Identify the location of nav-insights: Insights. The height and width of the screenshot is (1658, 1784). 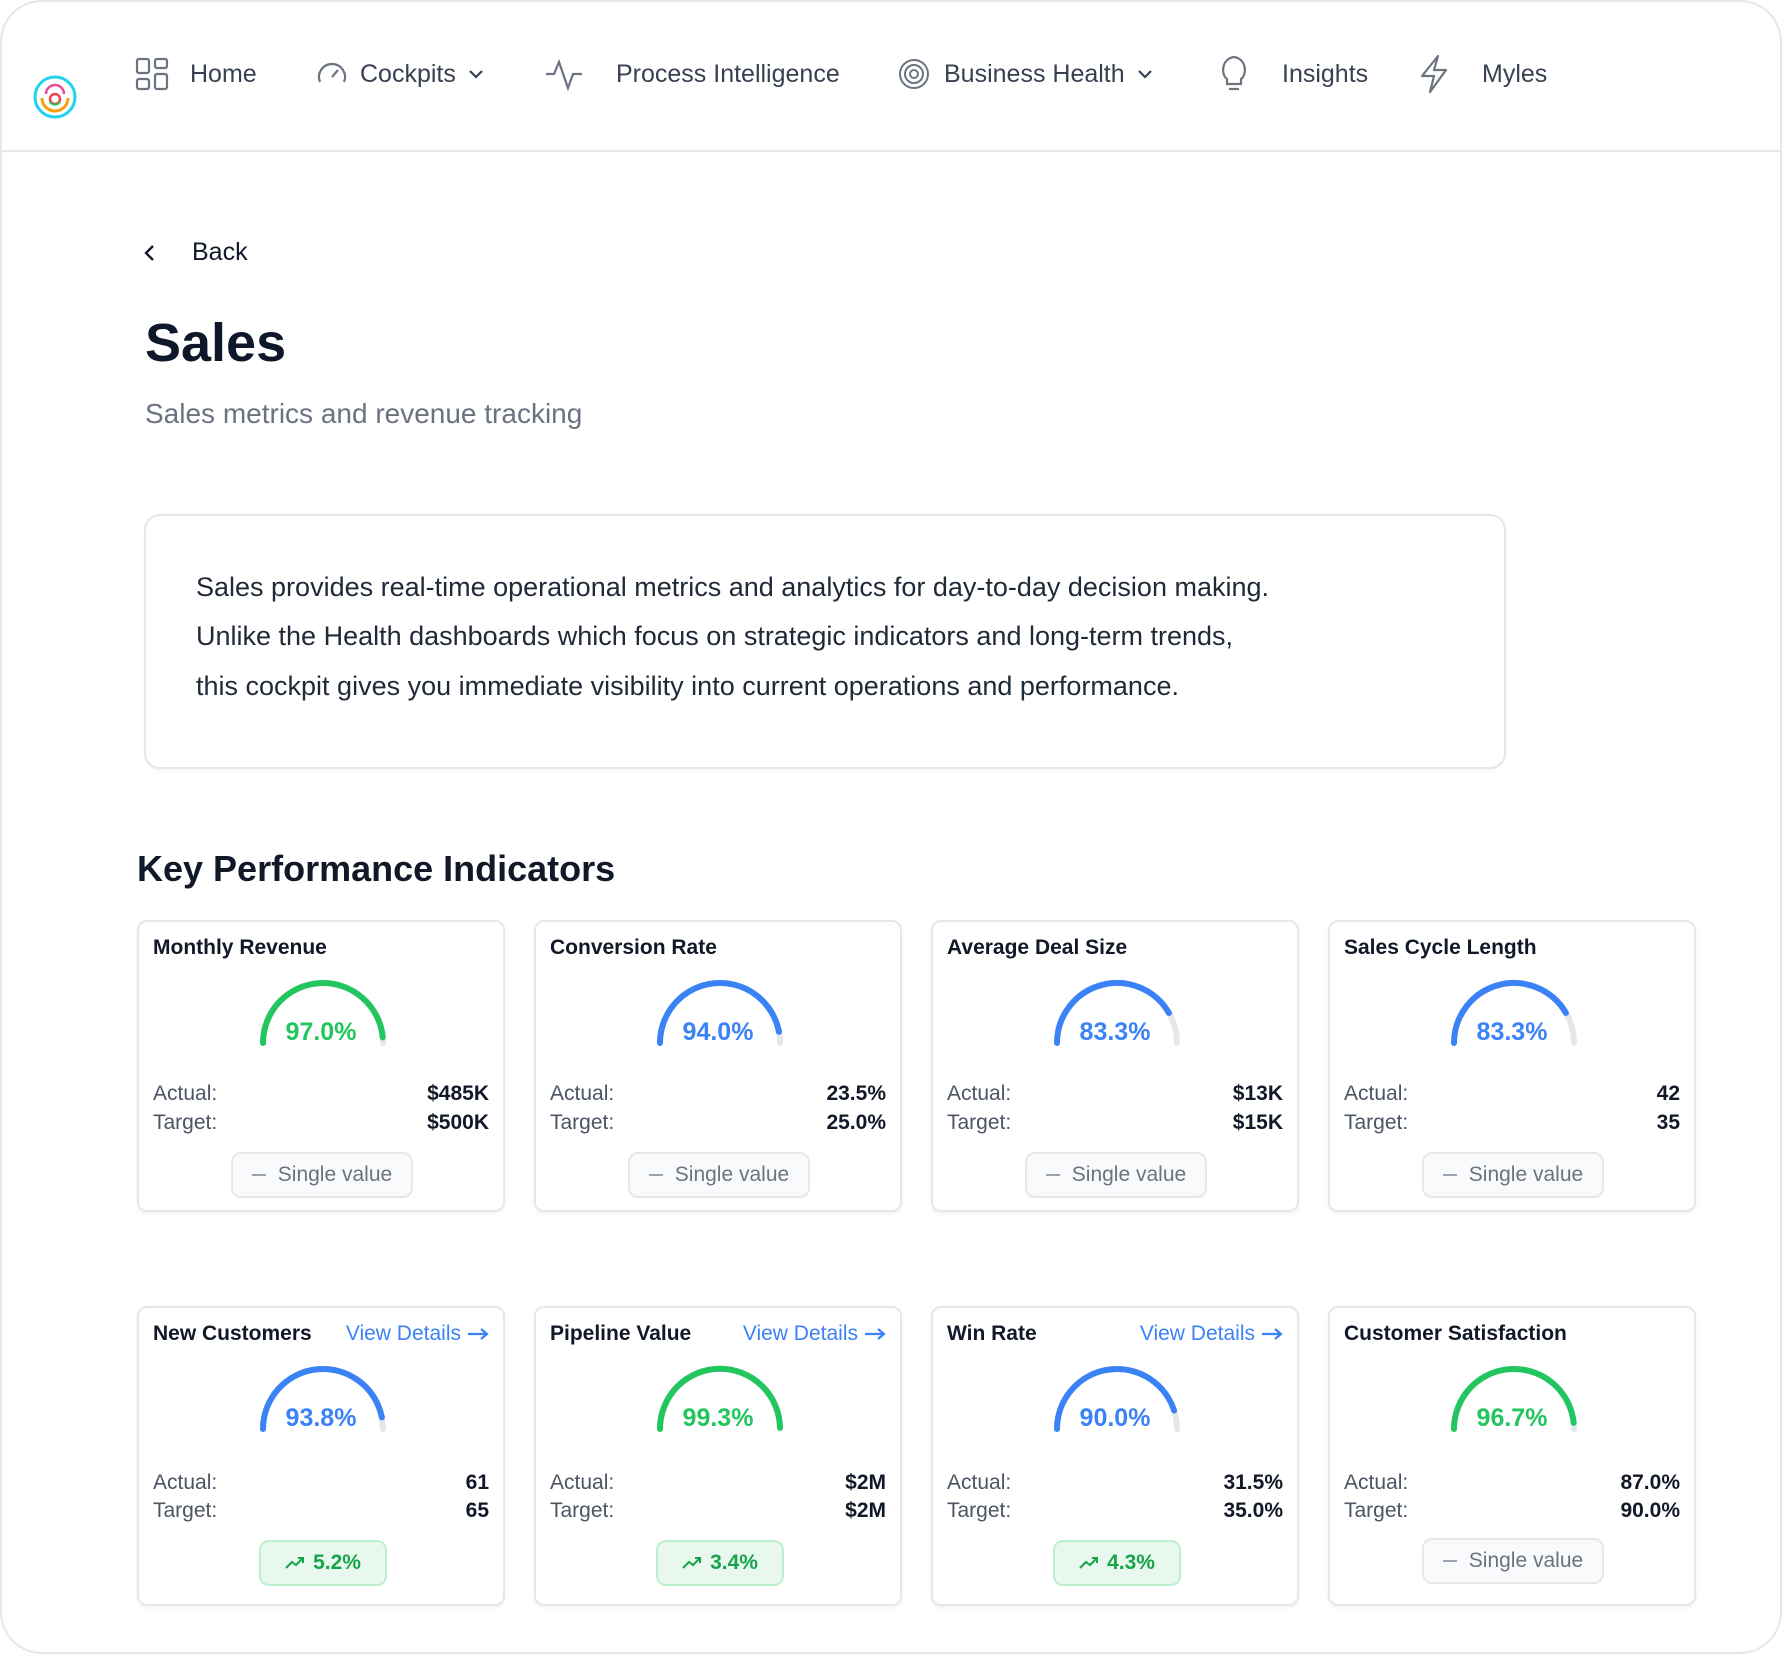
(1291, 74).